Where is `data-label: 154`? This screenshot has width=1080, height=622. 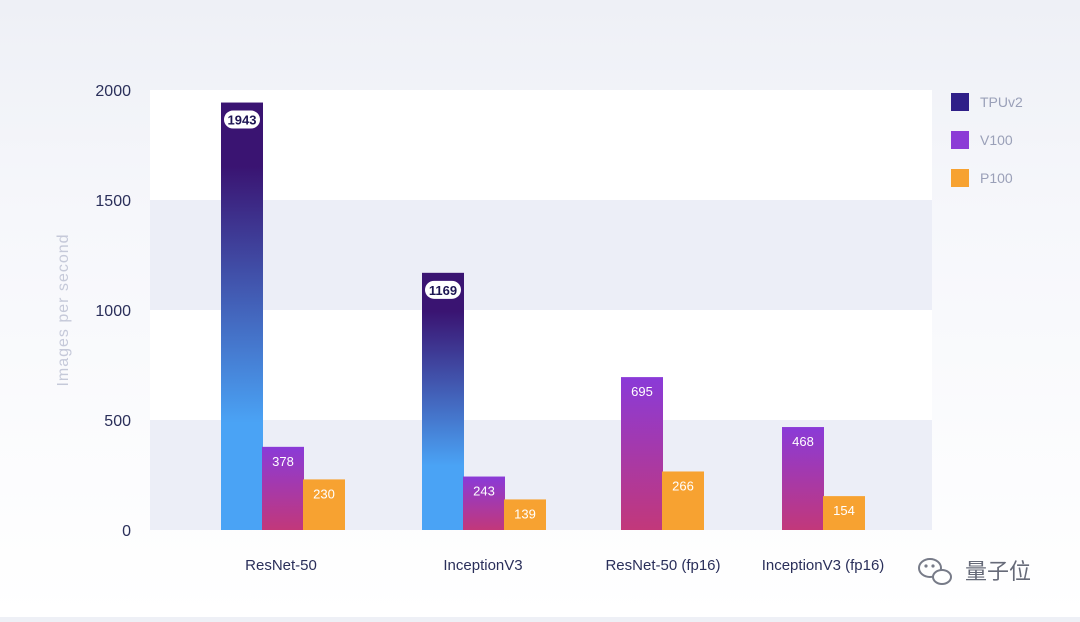
data-label: 154 is located at coordinates (844, 510).